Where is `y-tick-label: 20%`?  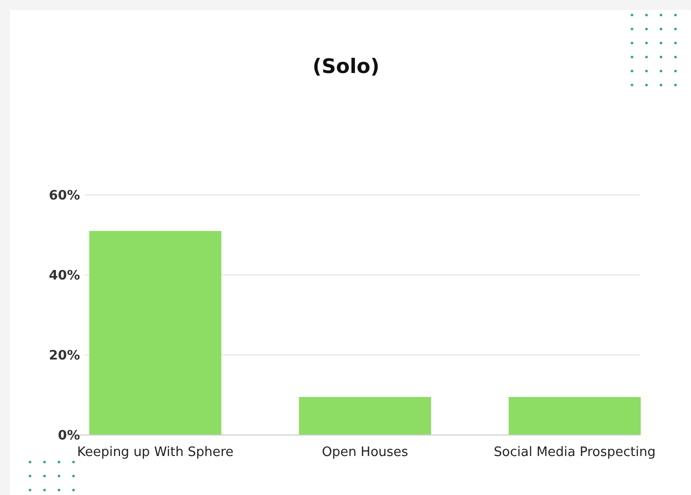 y-tick-label: 20% is located at coordinates (64, 356).